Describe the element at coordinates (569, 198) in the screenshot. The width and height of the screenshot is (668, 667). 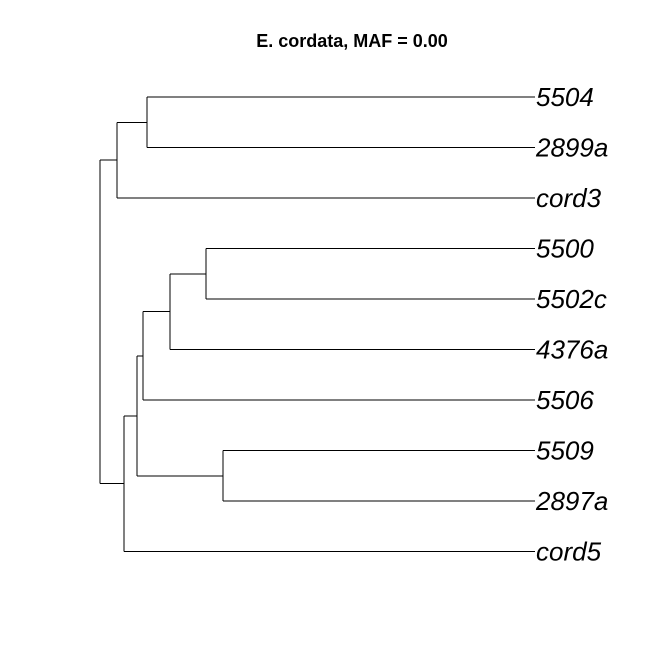
I see `tip-label: cord3` at that location.